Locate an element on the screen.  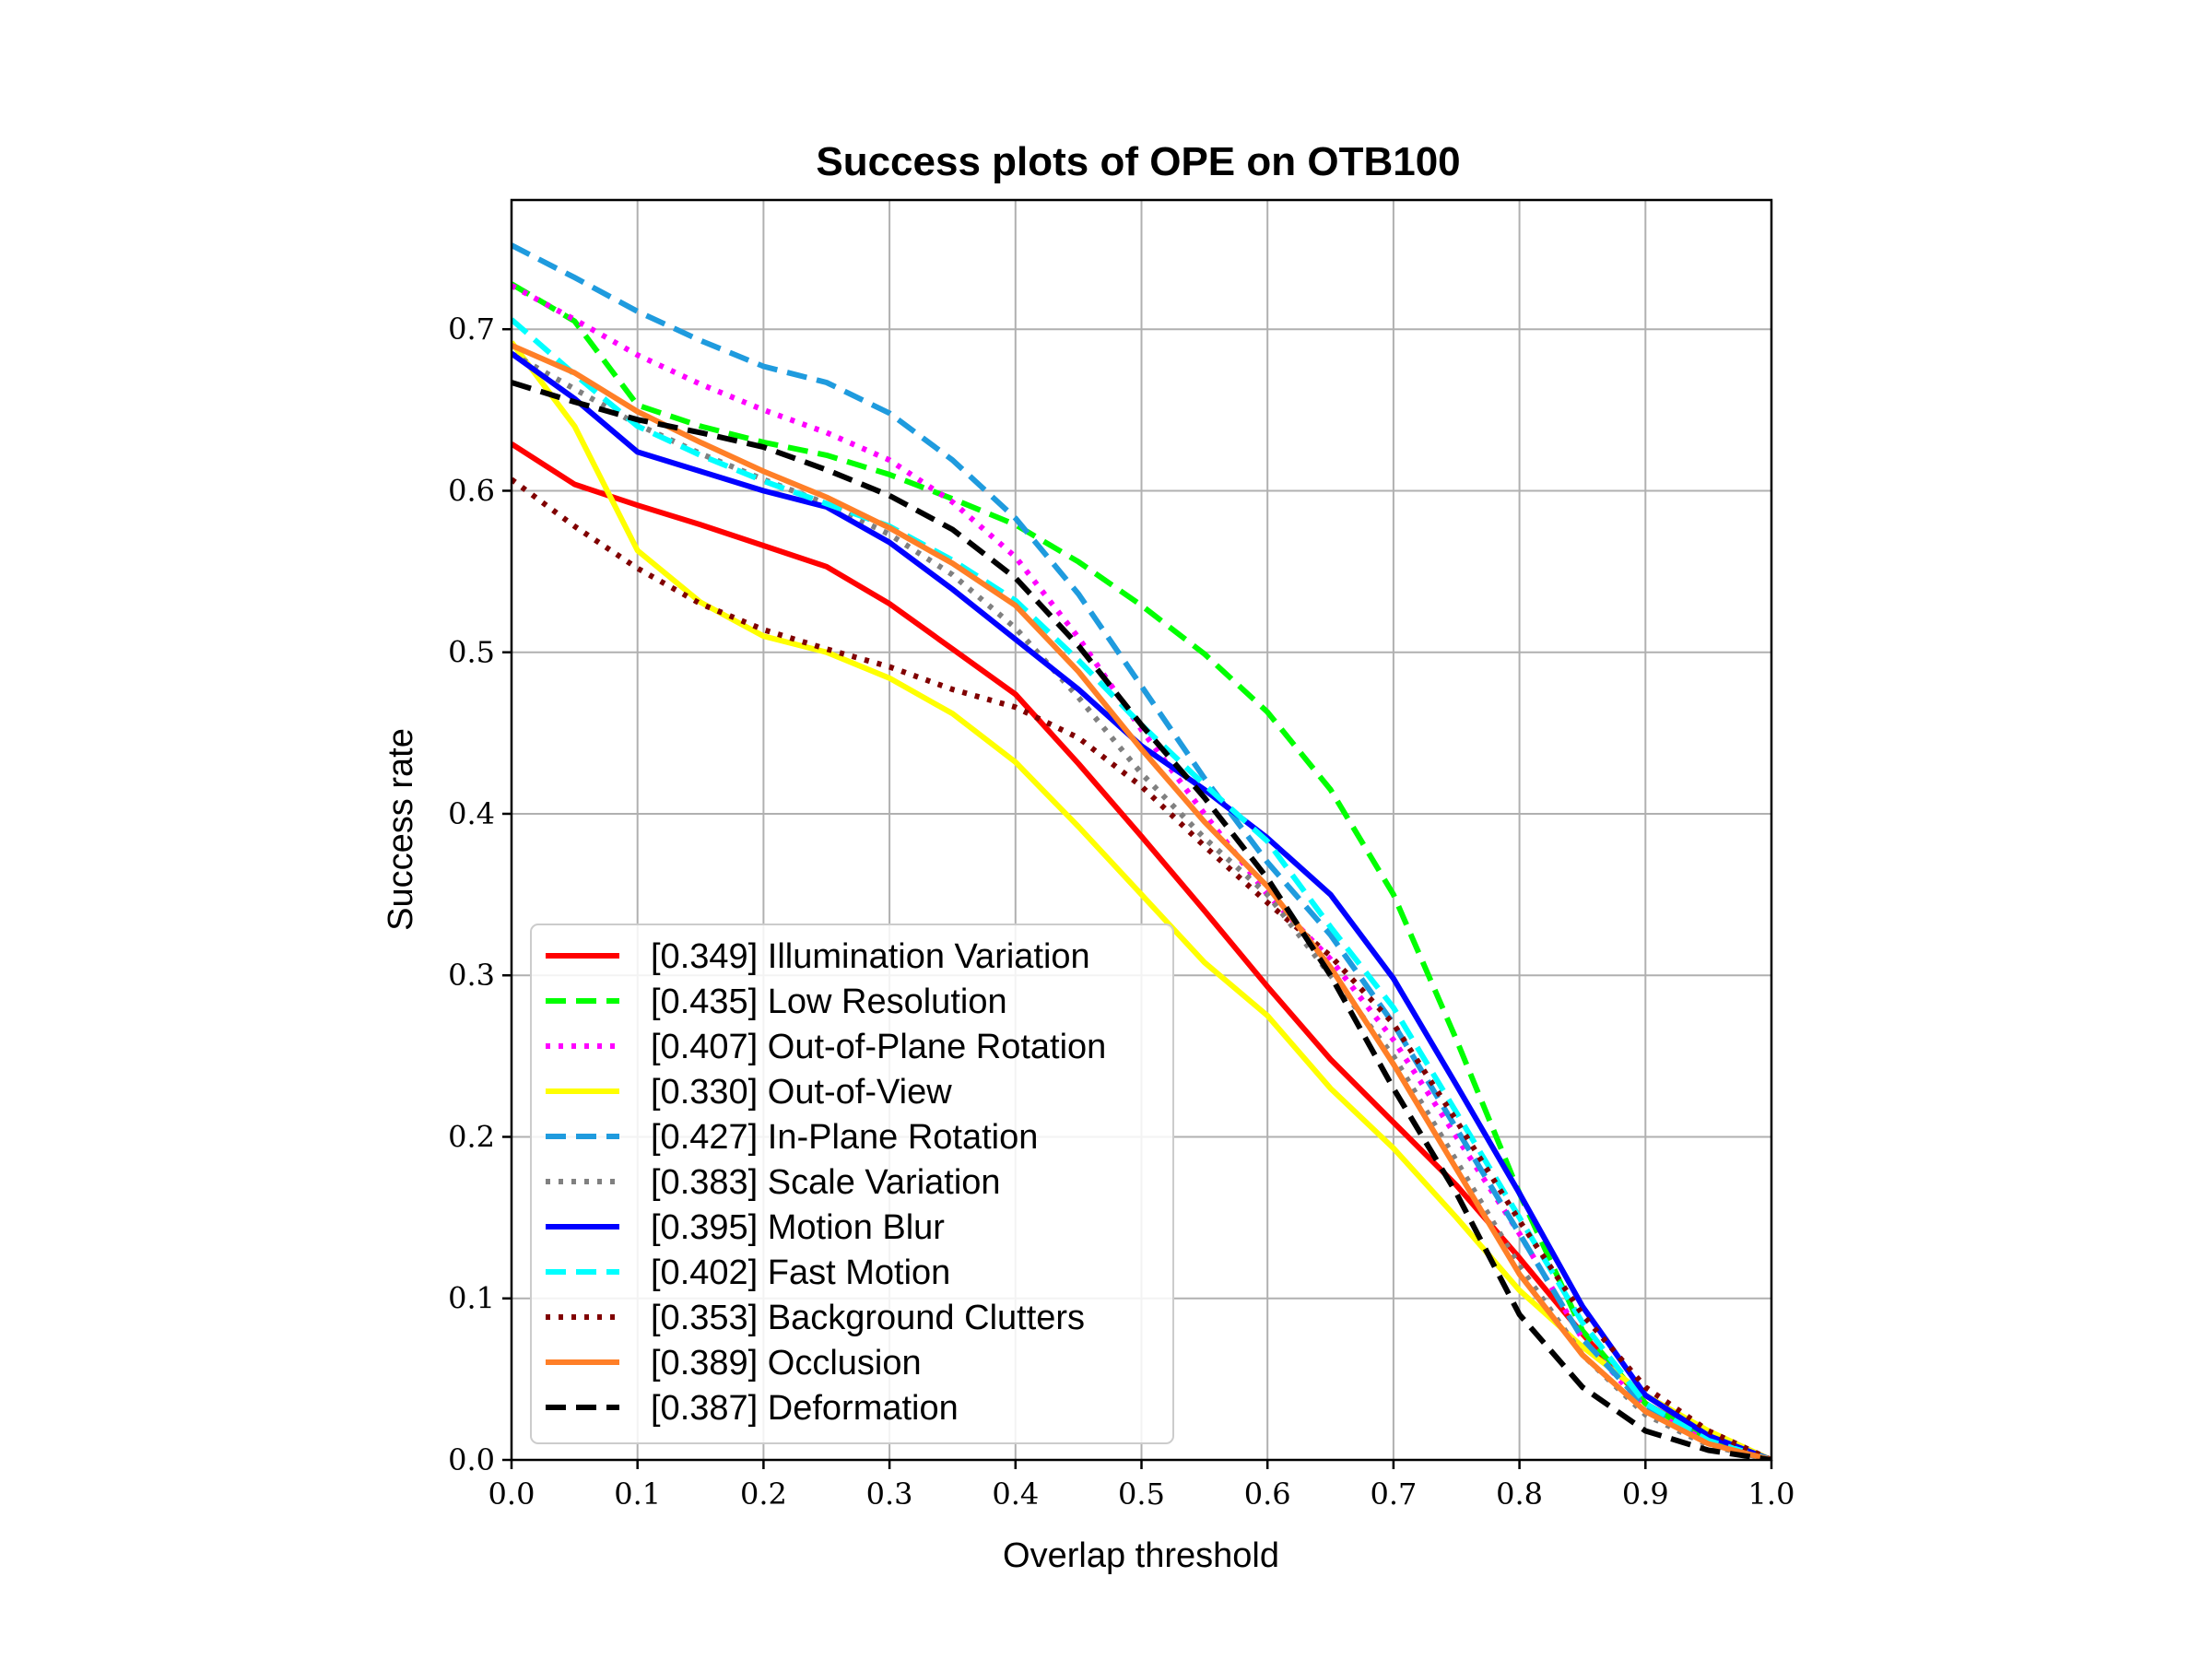
x-axis-label: Overlap threshold is located at coordinates (1141, 1555).